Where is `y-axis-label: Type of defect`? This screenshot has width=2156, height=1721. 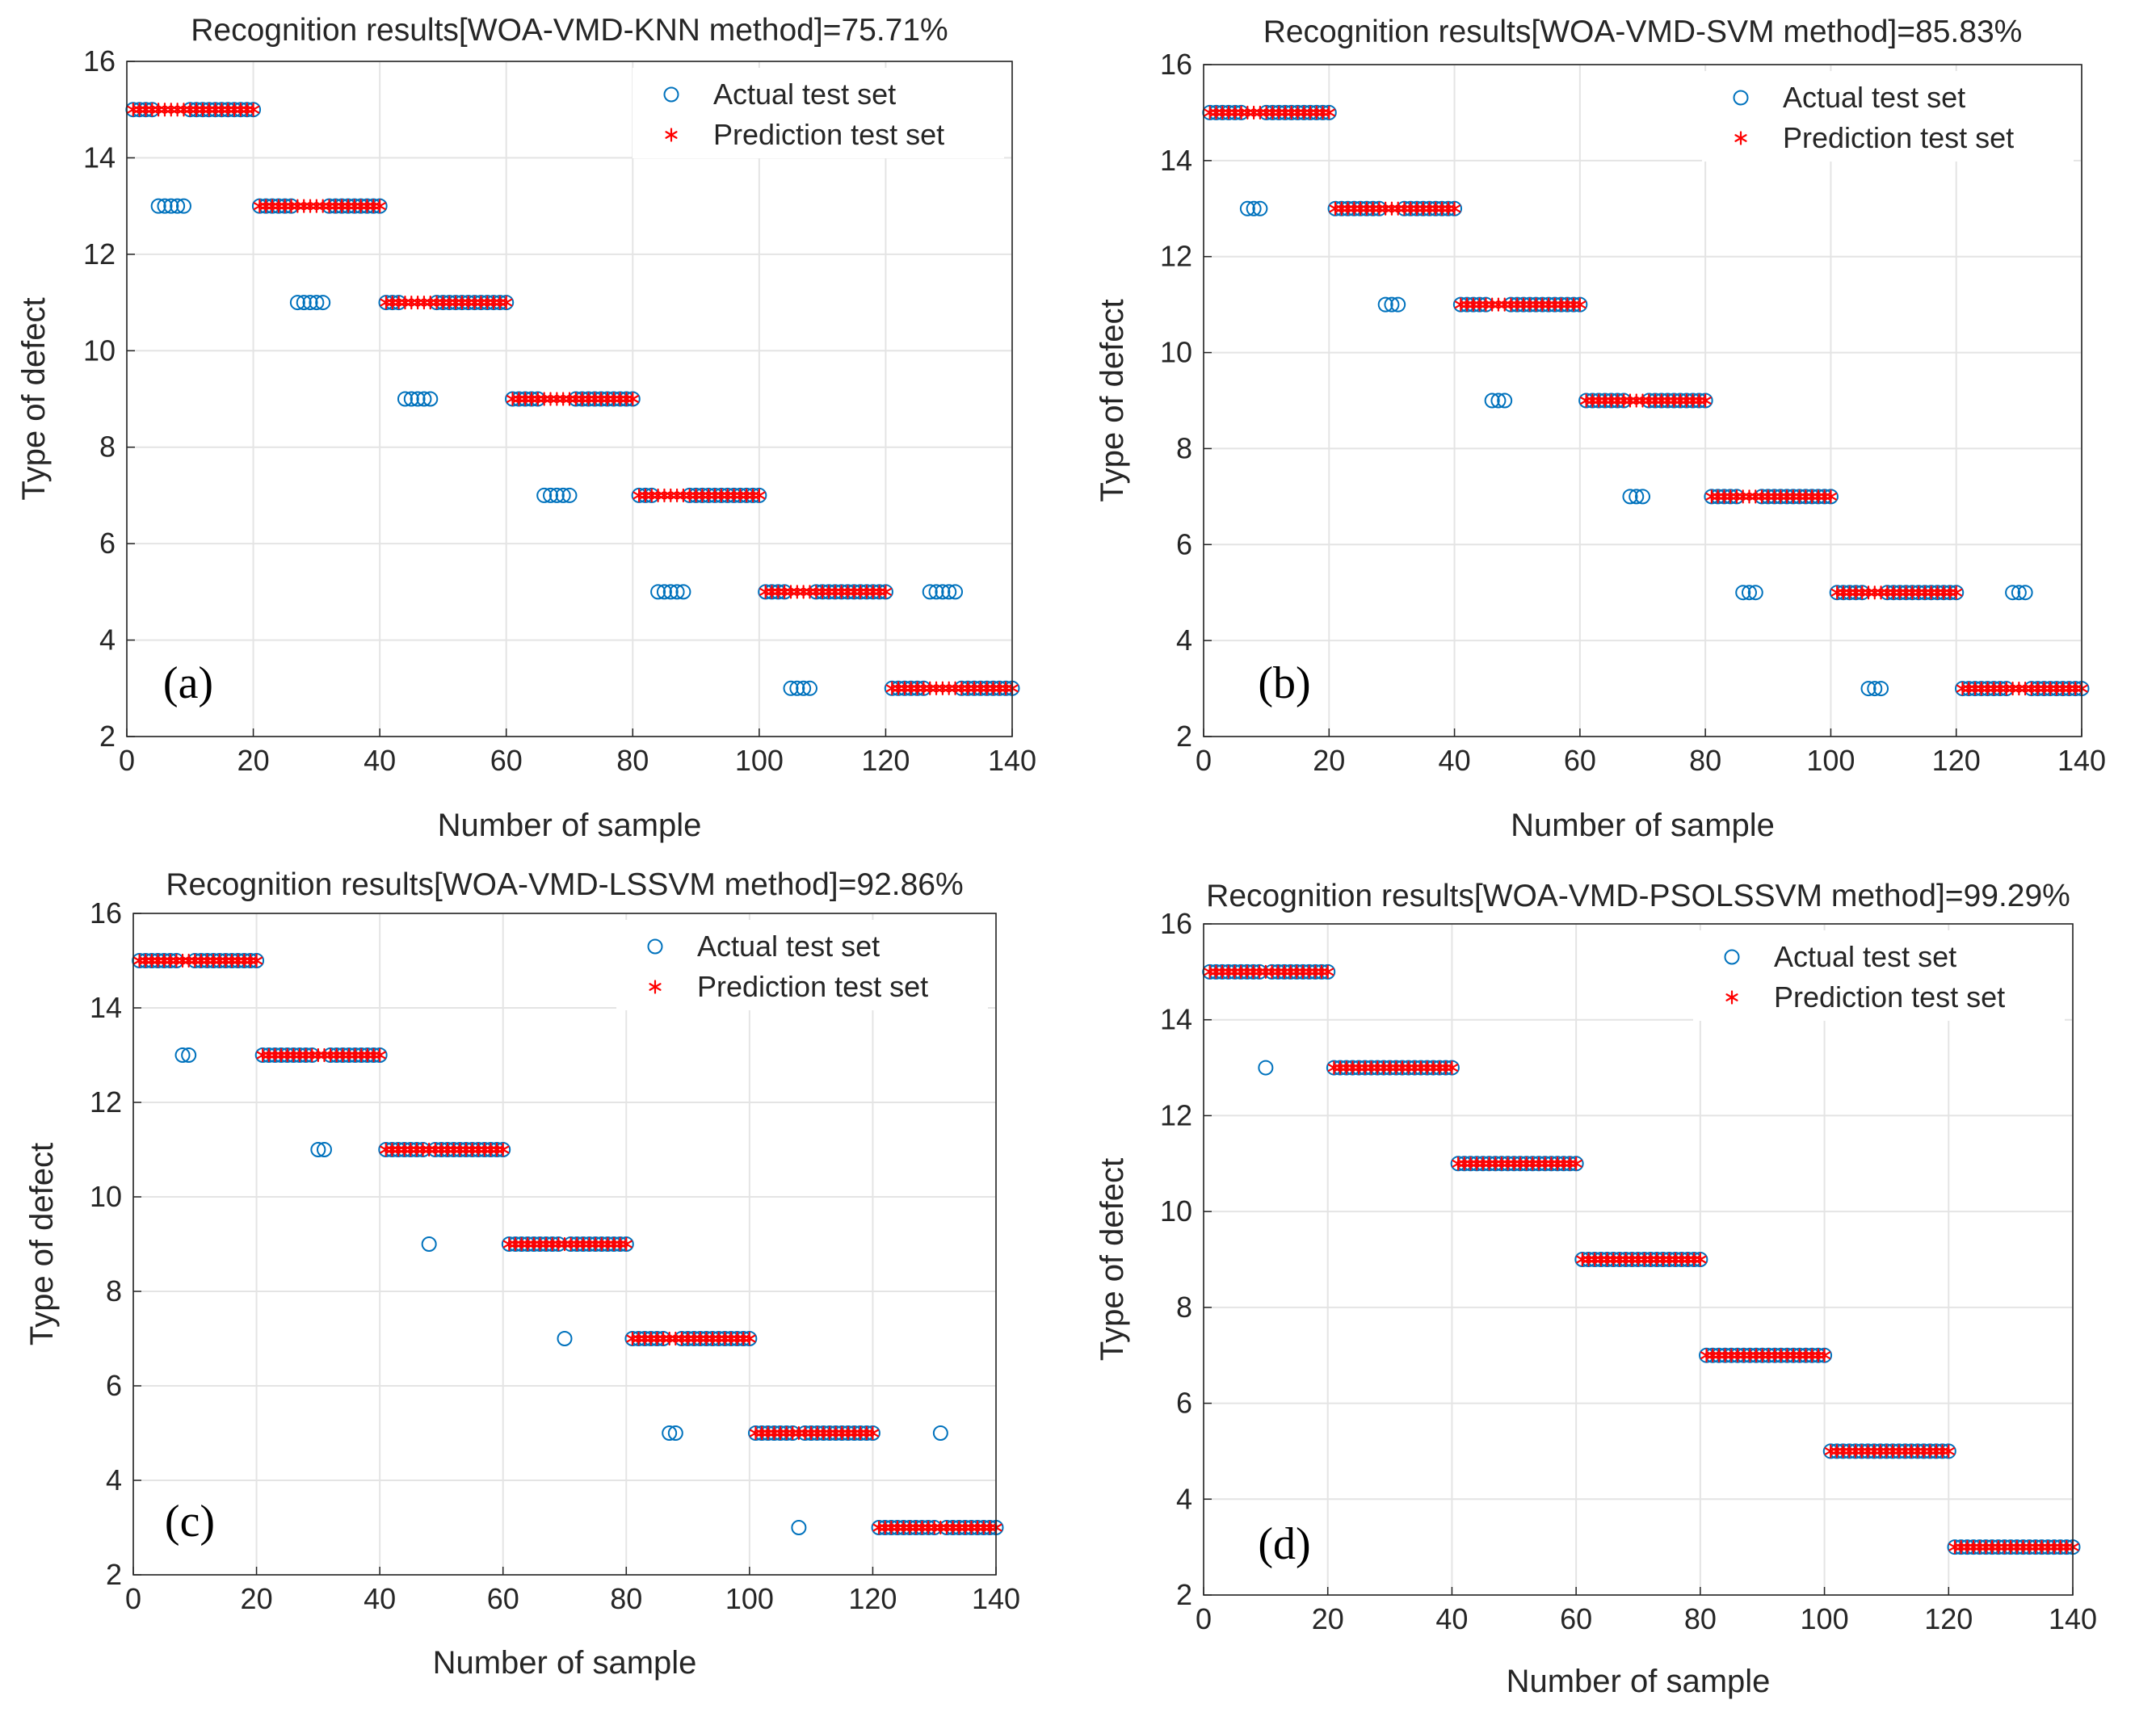
y-axis-label: Type of defect is located at coordinates (34, 398).